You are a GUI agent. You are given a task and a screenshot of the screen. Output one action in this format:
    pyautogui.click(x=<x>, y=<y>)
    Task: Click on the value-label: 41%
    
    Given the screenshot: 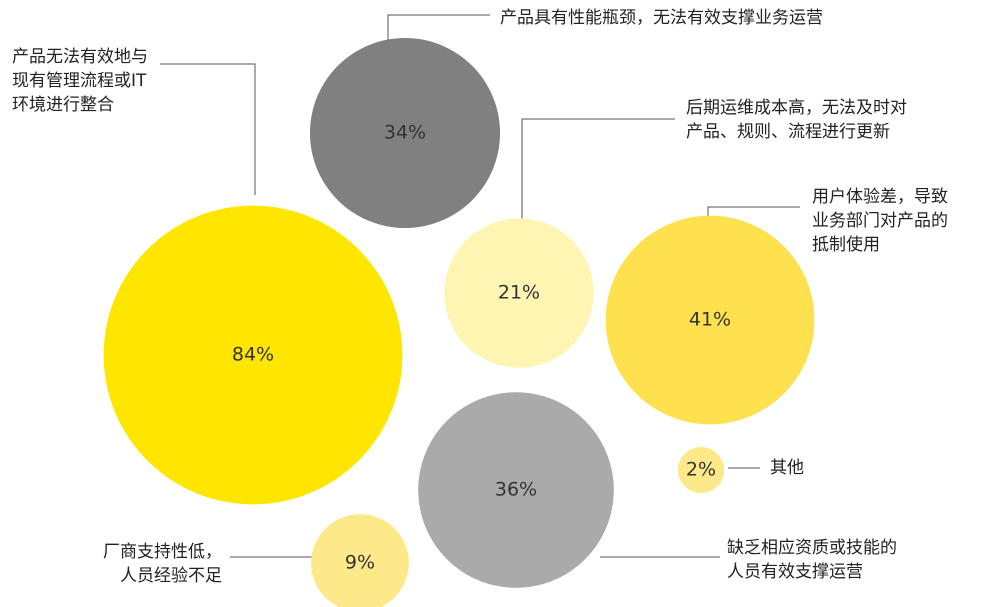 What is the action you would take?
    pyautogui.click(x=710, y=320)
    